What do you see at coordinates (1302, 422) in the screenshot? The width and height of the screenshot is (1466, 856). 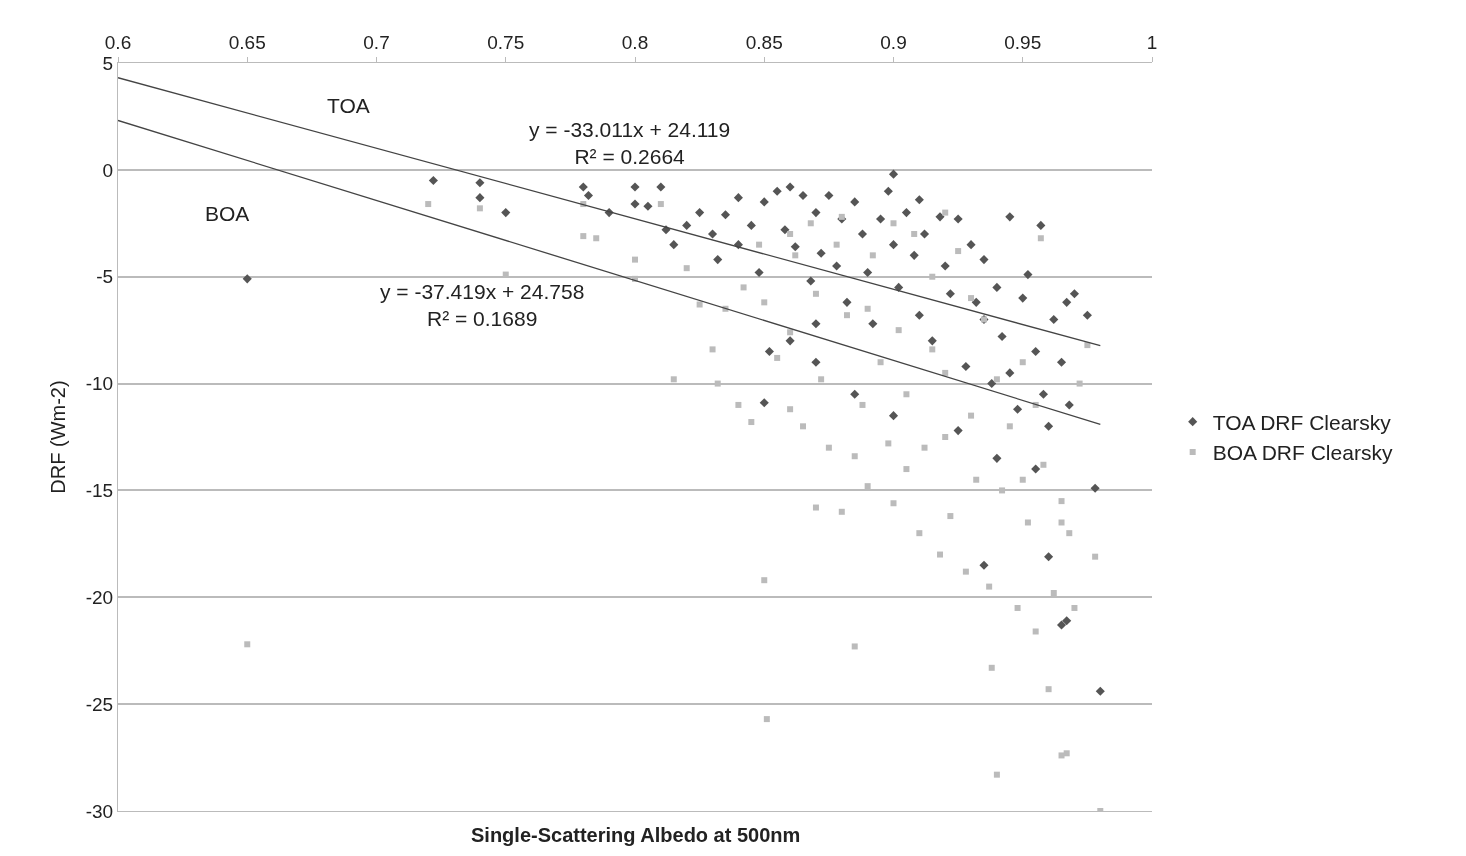 I see `legend-label: TOA DRF Clearsky` at bounding box center [1302, 422].